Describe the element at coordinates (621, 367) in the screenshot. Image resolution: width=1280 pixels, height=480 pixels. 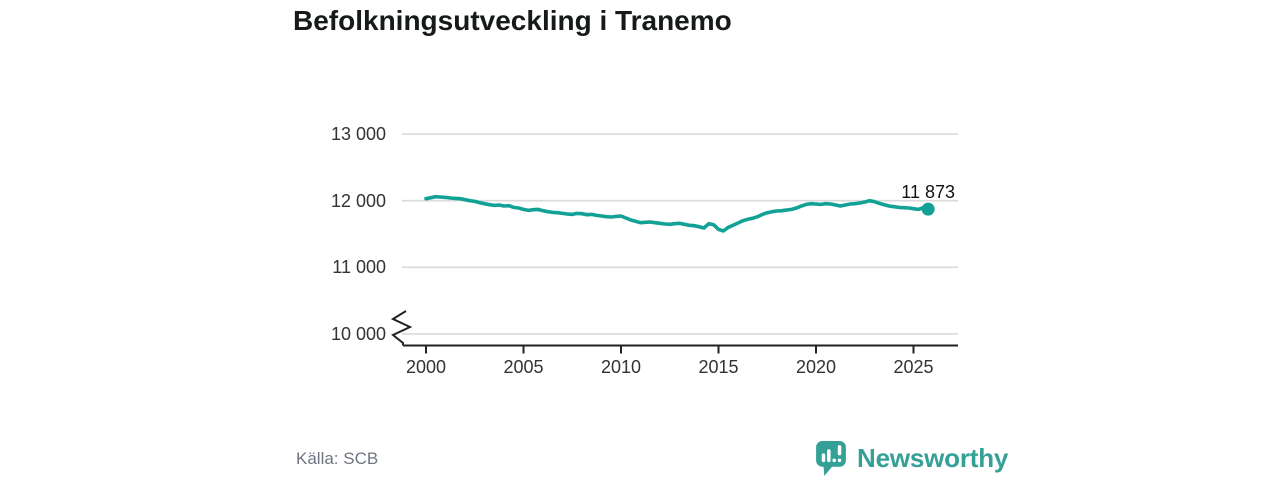
I see `x-axis-tick-label: 2010` at that location.